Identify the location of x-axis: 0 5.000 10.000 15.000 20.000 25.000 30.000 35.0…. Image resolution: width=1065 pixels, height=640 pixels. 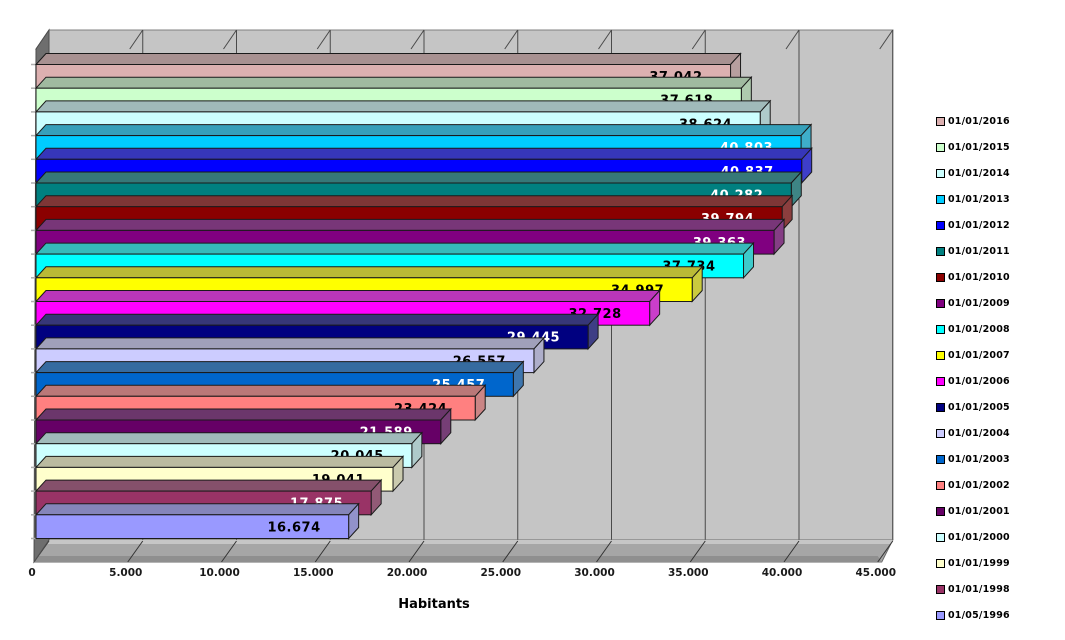
(462, 559).